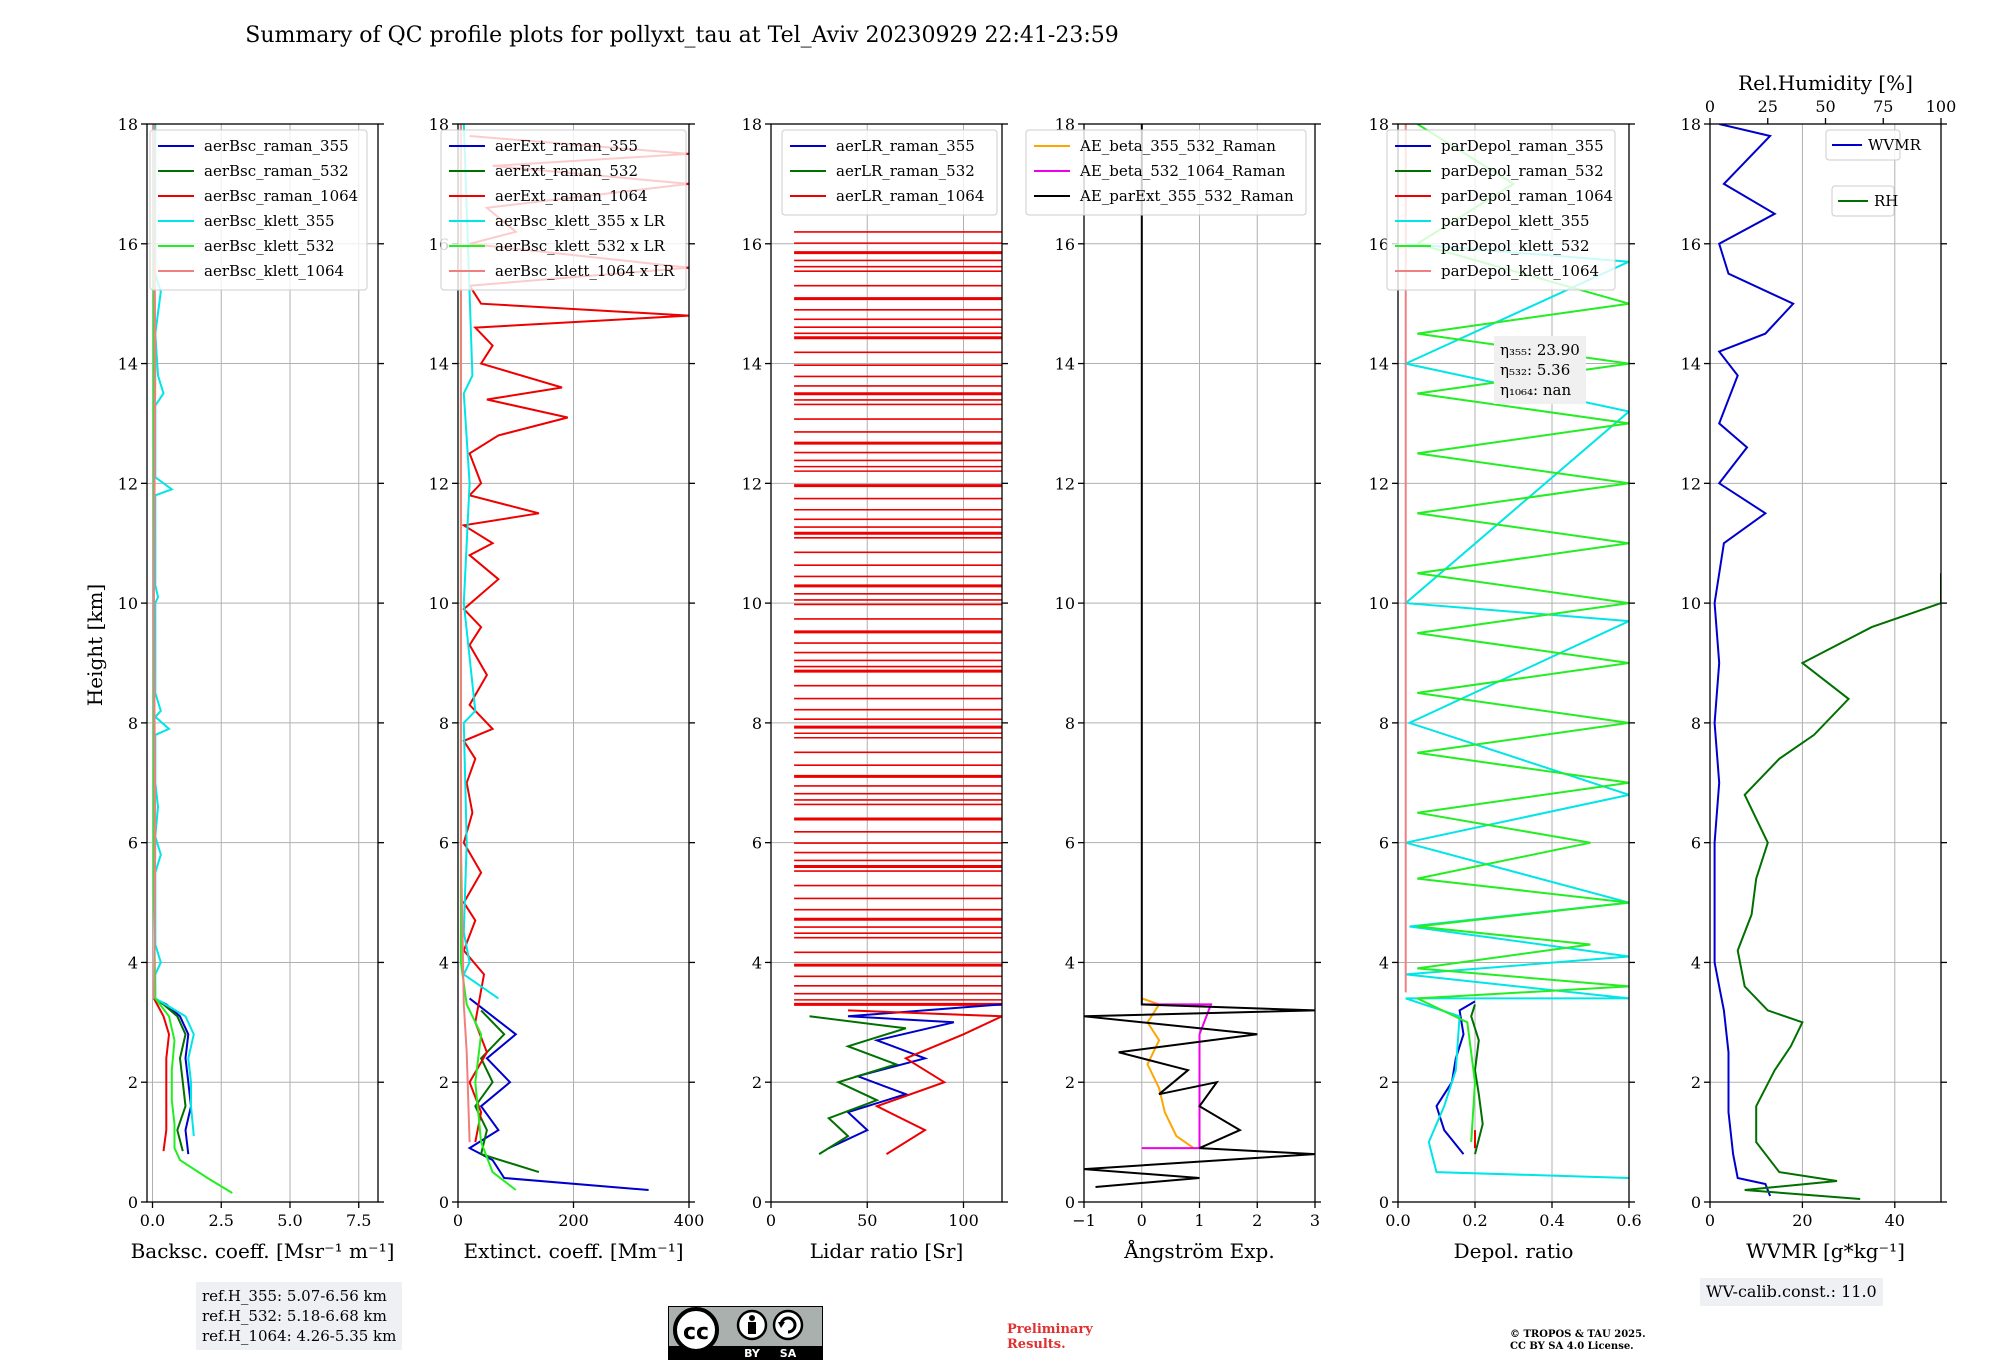 Image resolution: width=2000 pixels, height=1360 pixels. I want to click on eta-355: η₃₅₅: 23.90, so click(1540, 350).